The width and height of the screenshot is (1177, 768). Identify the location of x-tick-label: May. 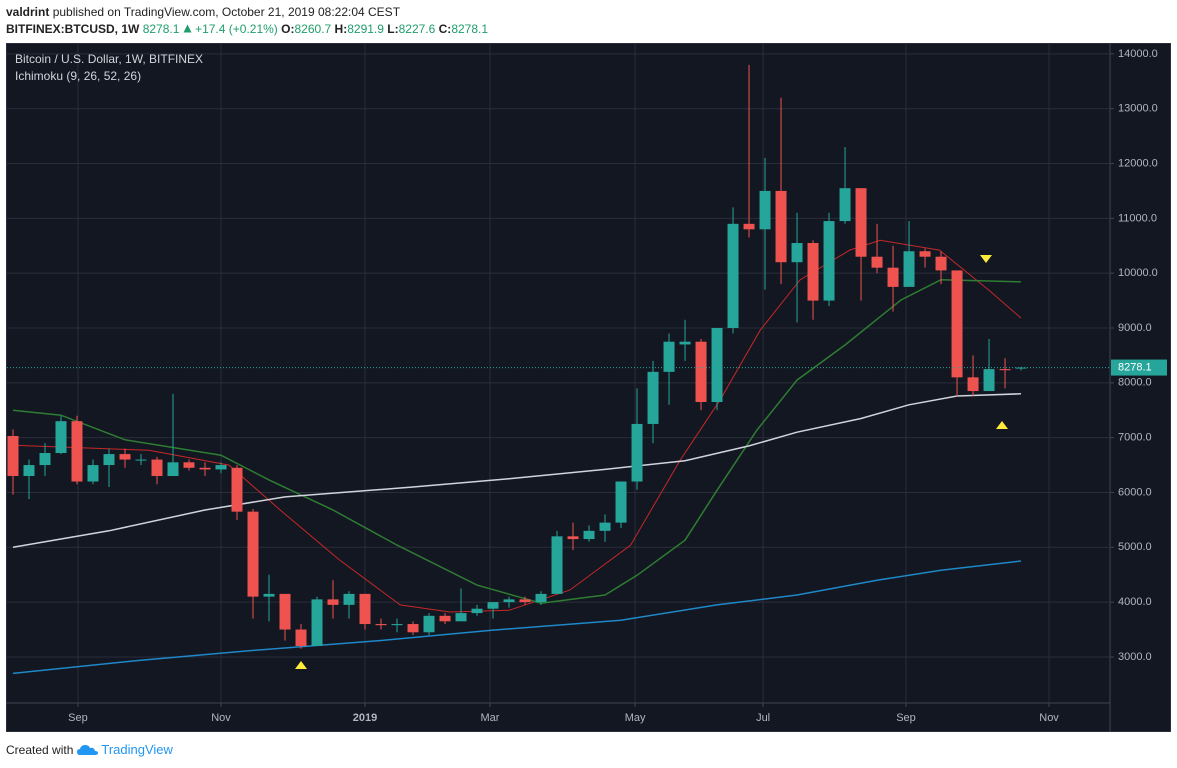
(635, 718).